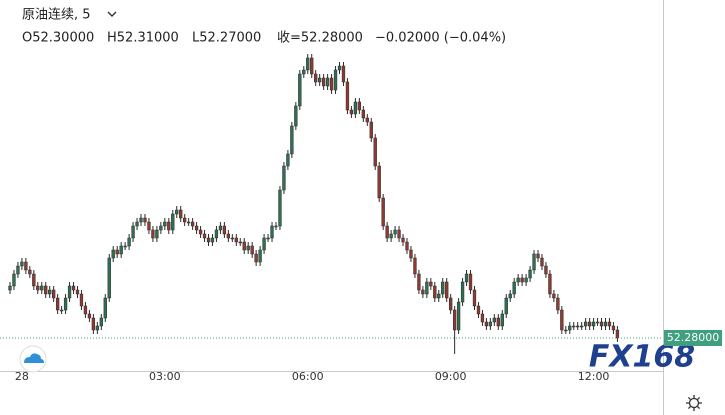  I want to click on x-tick-label: 09:00, so click(451, 376).